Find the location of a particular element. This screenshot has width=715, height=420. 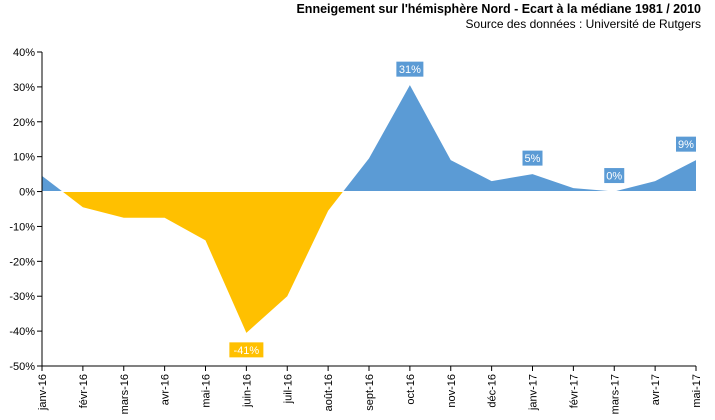

y-tick-label: 20% is located at coordinates (24, 123).